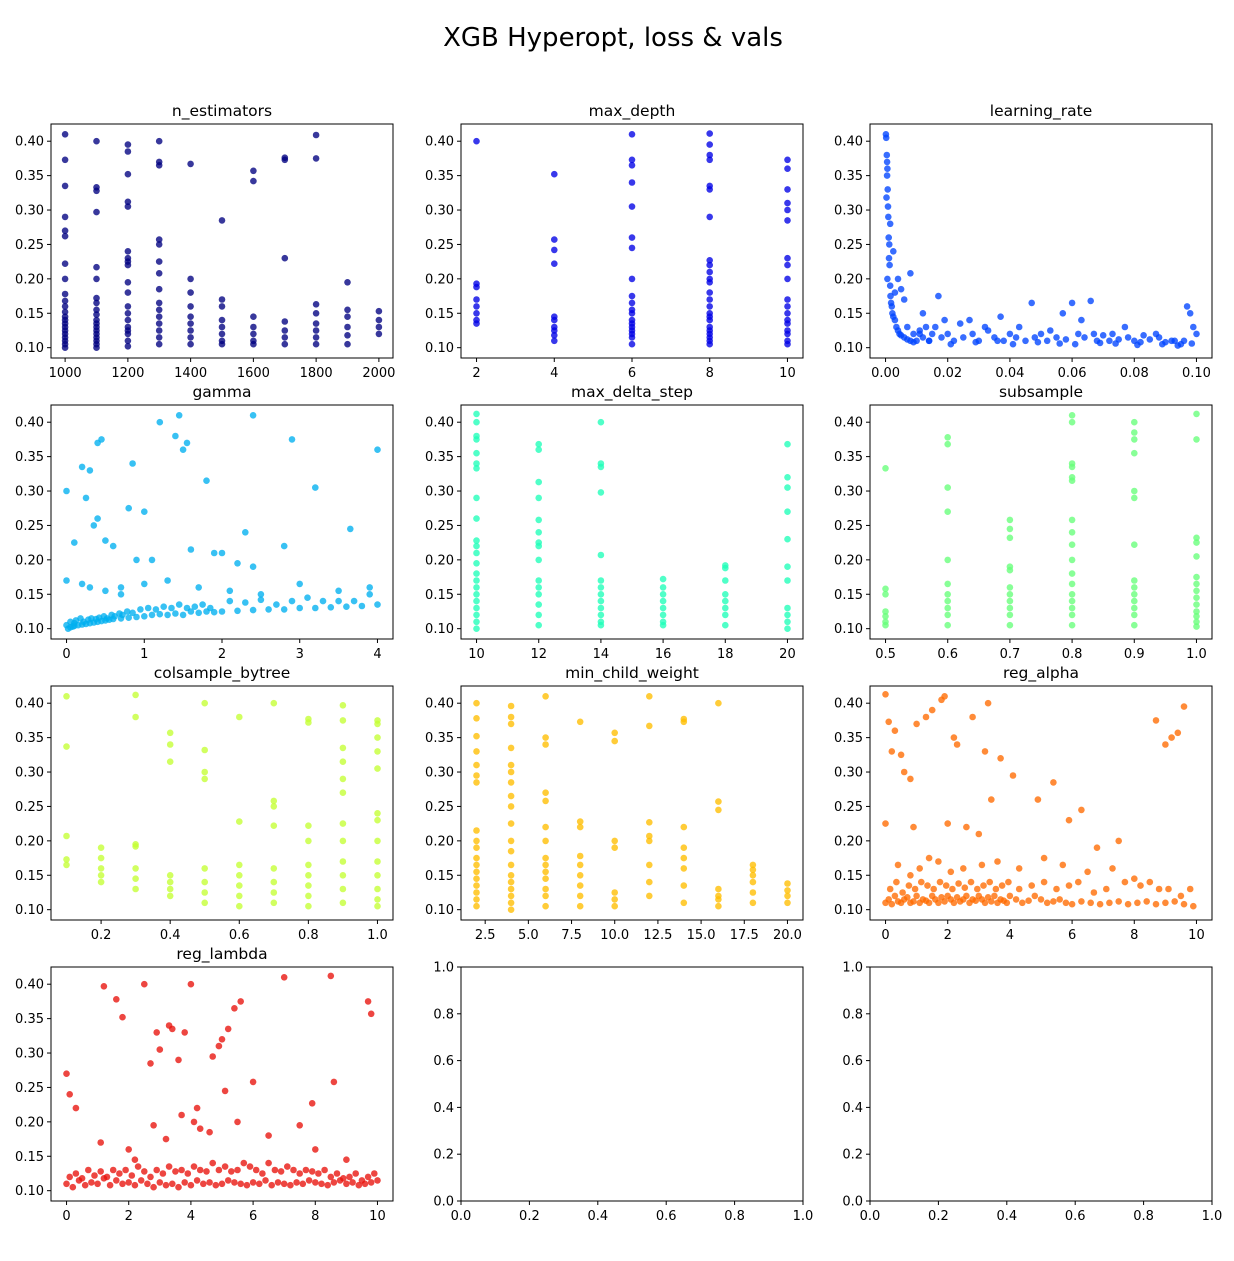  Describe the element at coordinates (710, 373) in the screenshot. I see `x-tick-label: 8` at that location.